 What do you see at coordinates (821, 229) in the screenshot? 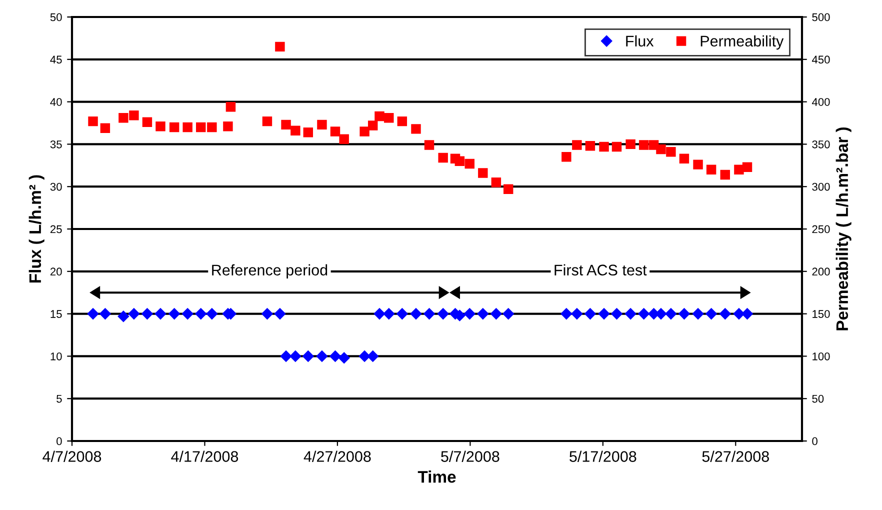
I see `y2-tick-label: 250` at bounding box center [821, 229].